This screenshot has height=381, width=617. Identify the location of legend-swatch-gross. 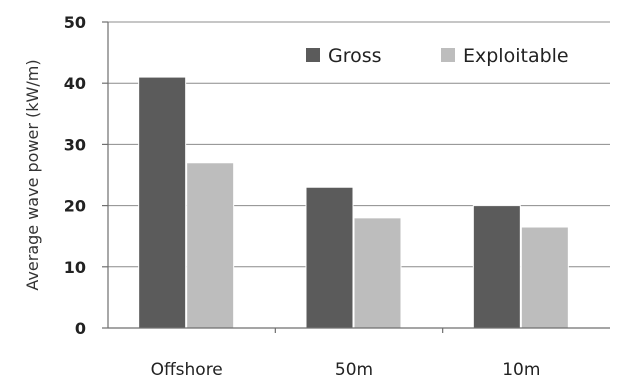
(313, 55).